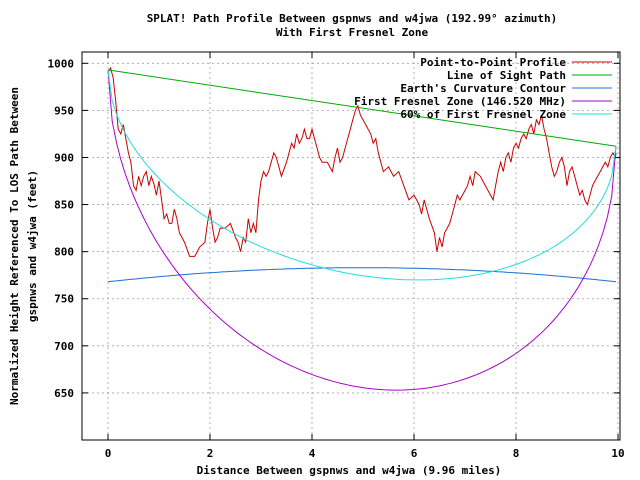 Image resolution: width=640 pixels, height=480 pixels. Describe the element at coordinates (64, 205) in the screenshot. I see `y-tick-label: 850` at that location.